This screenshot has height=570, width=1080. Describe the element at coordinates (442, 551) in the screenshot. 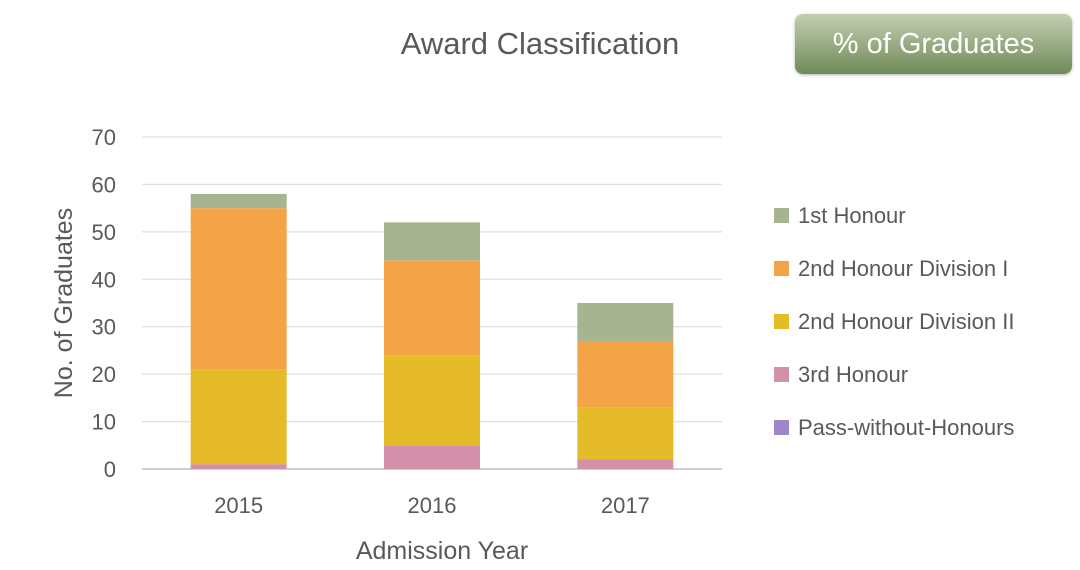

I see `x-axis-label: Admission Year` at that location.